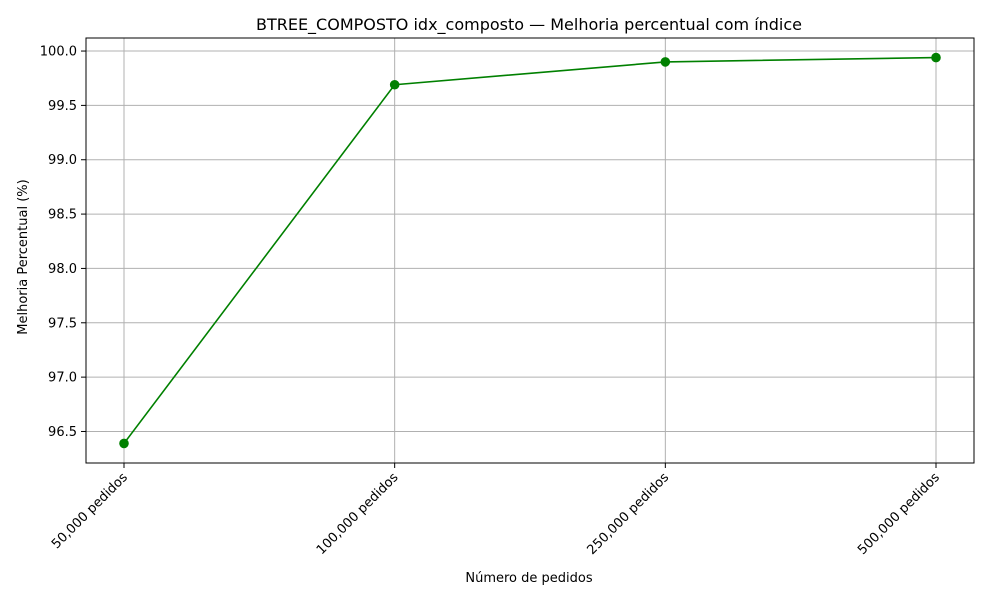 The height and width of the screenshot is (600, 1000). What do you see at coordinates (62, 215) in the screenshot?
I see `y-tick-label: 98.5` at bounding box center [62, 215].